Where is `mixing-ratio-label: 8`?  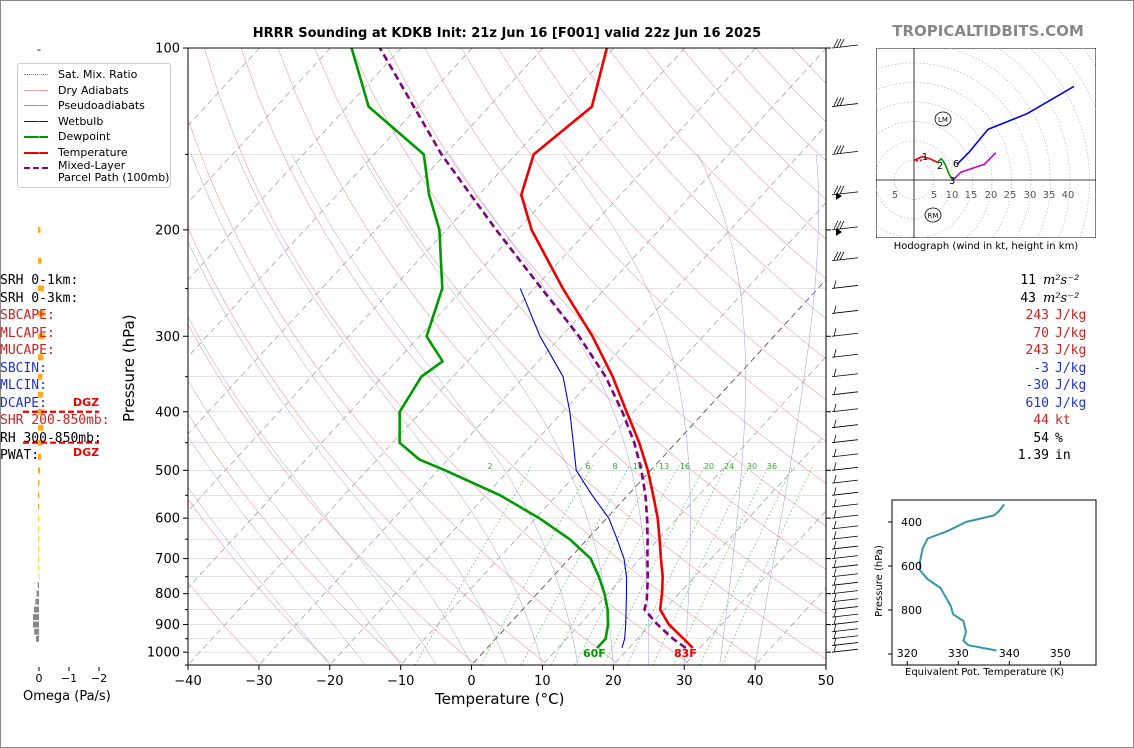
mixing-ratio-label: 8 is located at coordinates (614, 466).